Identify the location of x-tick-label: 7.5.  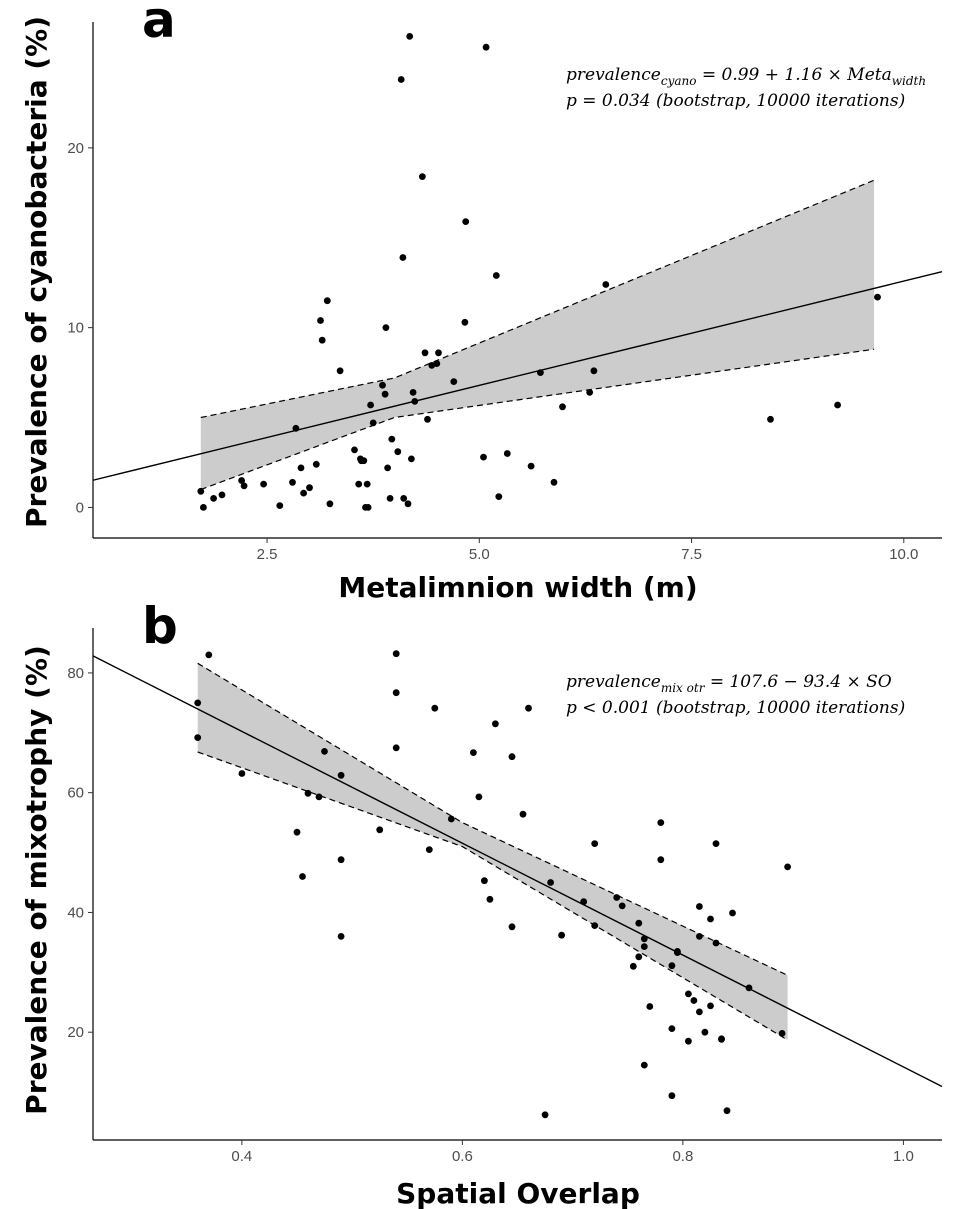
(691, 554).